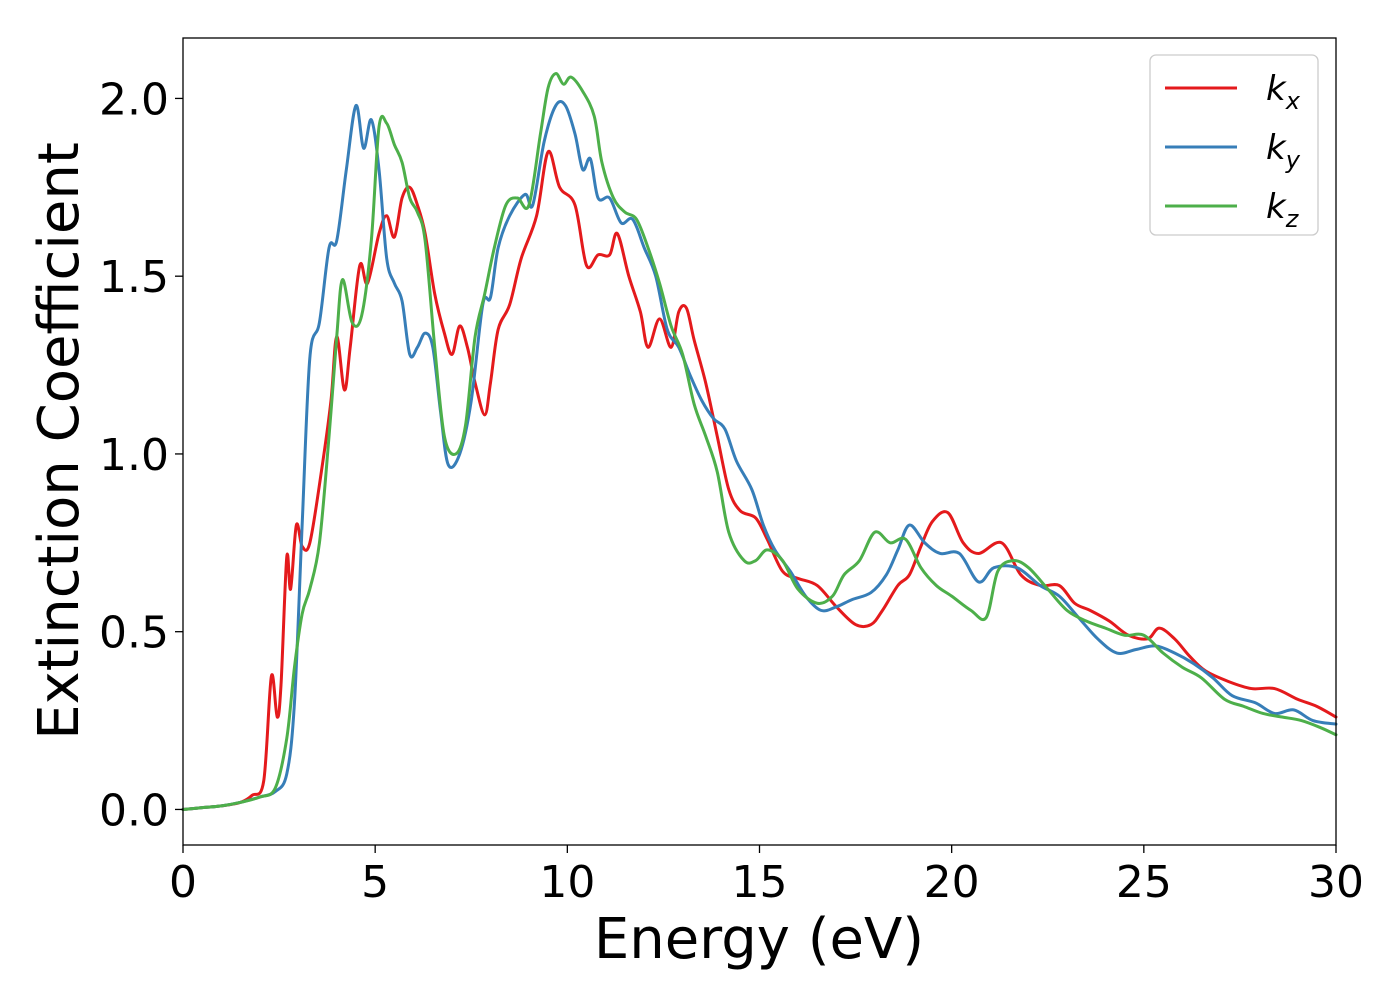  Describe the element at coordinates (1283, 151) in the screenshot. I see `legend-label-ky: ky` at that location.